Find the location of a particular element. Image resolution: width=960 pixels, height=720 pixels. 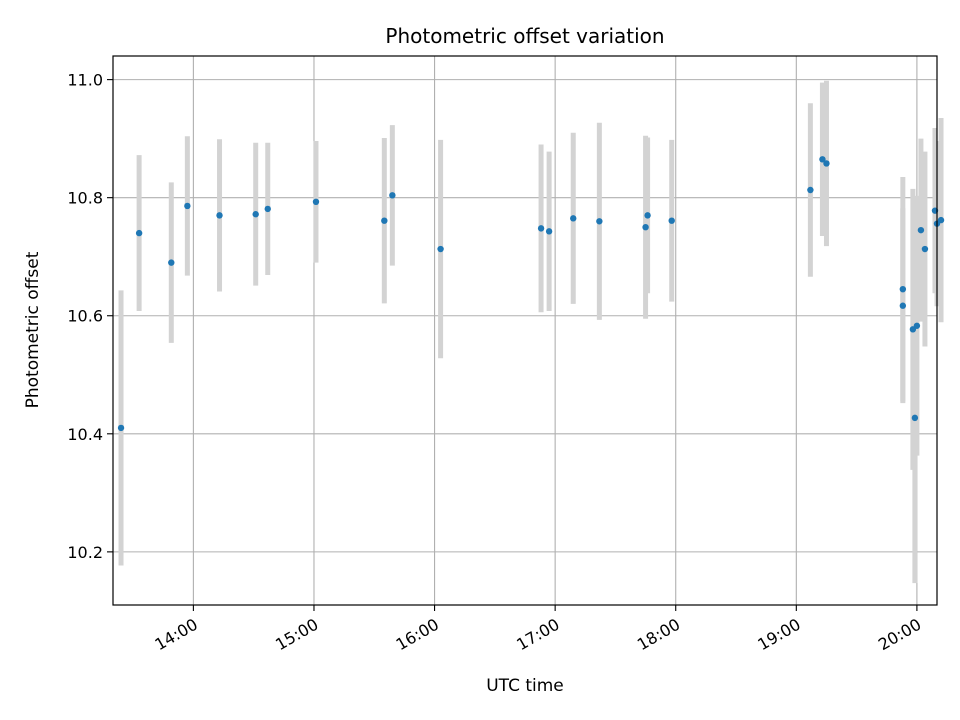

y-tick-label: 10.4 is located at coordinates (85, 434).